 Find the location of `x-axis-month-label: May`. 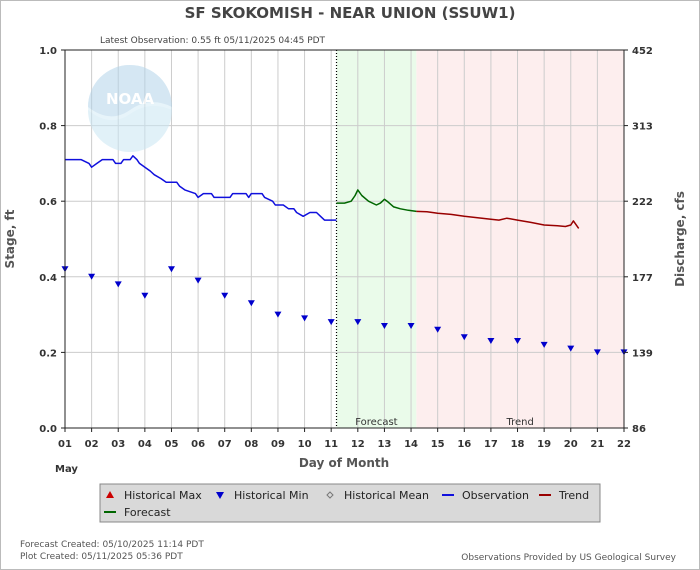

x-axis-month-label: May is located at coordinates (66, 469).